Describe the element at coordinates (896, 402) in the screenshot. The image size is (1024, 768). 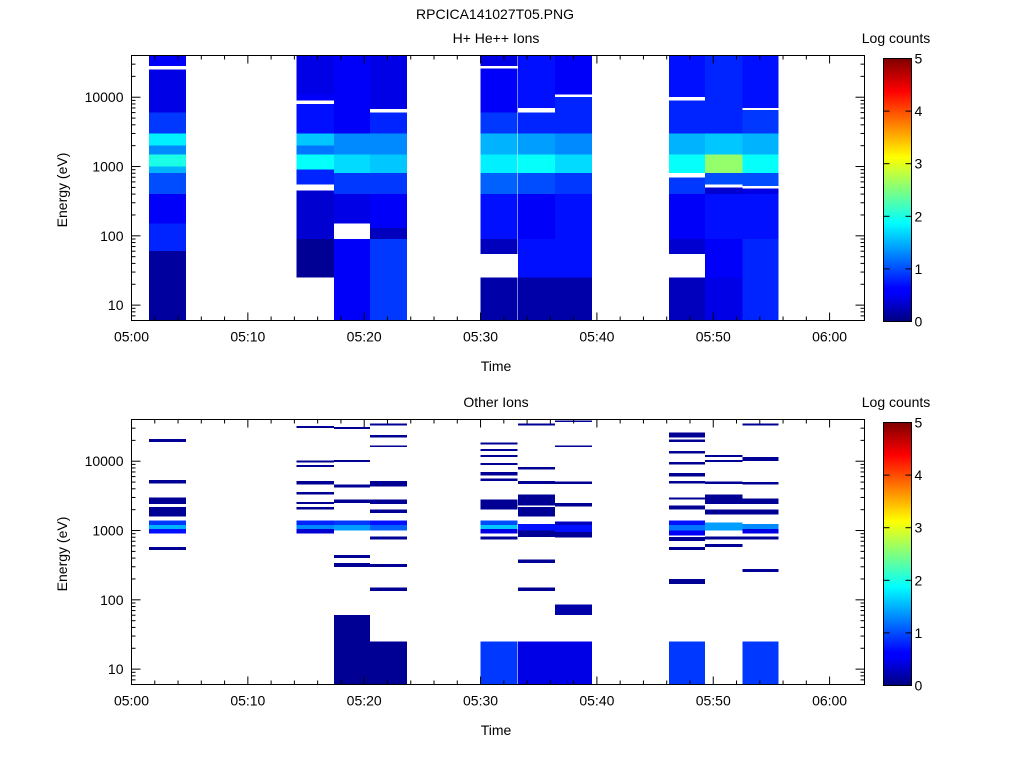
I see `colorbar-label: Log counts` at that location.